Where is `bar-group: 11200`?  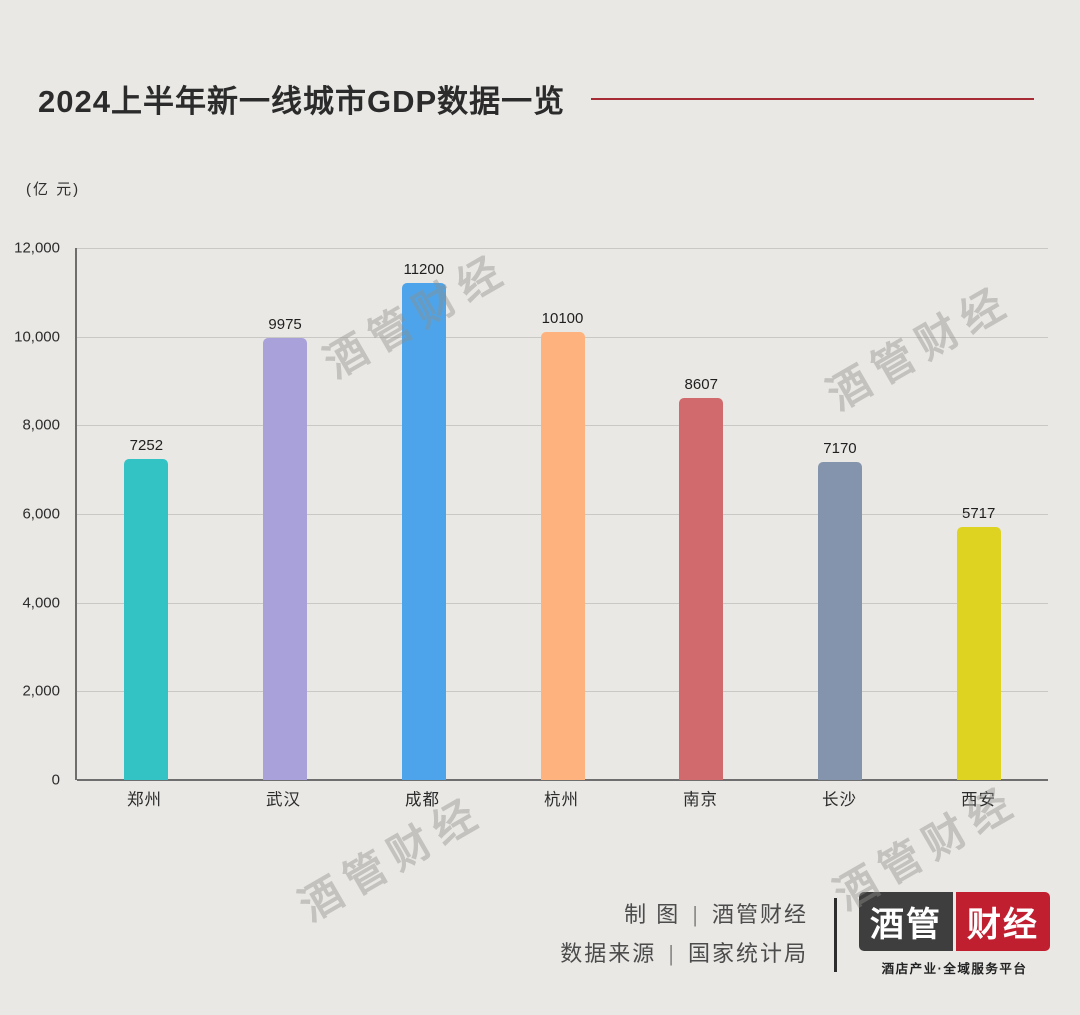 bar-group: 11200 is located at coordinates (423, 514).